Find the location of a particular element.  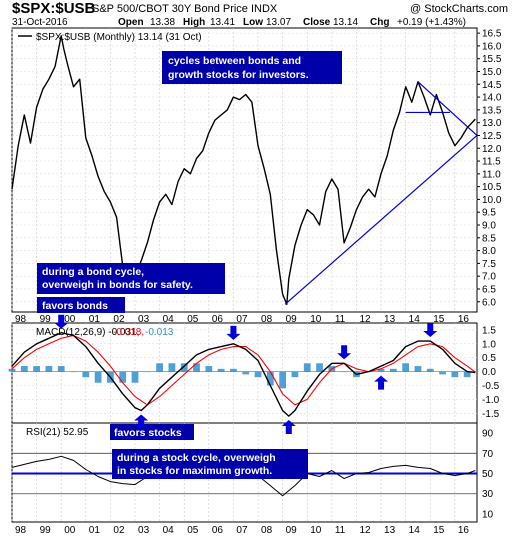

annotation-bond-cycle-line2: overweigh in bonds for safety. is located at coordinates (117, 285).